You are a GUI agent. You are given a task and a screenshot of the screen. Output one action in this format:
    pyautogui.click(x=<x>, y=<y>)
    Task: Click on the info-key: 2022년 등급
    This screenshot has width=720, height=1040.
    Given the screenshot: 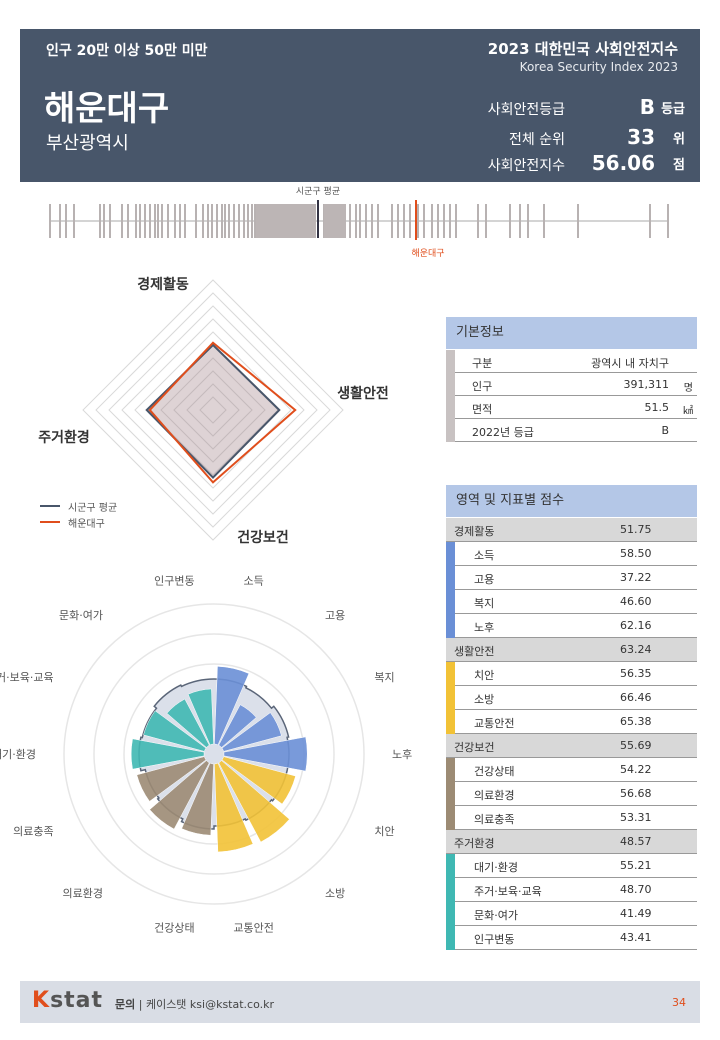 What is the action you would take?
    pyautogui.click(x=503, y=432)
    